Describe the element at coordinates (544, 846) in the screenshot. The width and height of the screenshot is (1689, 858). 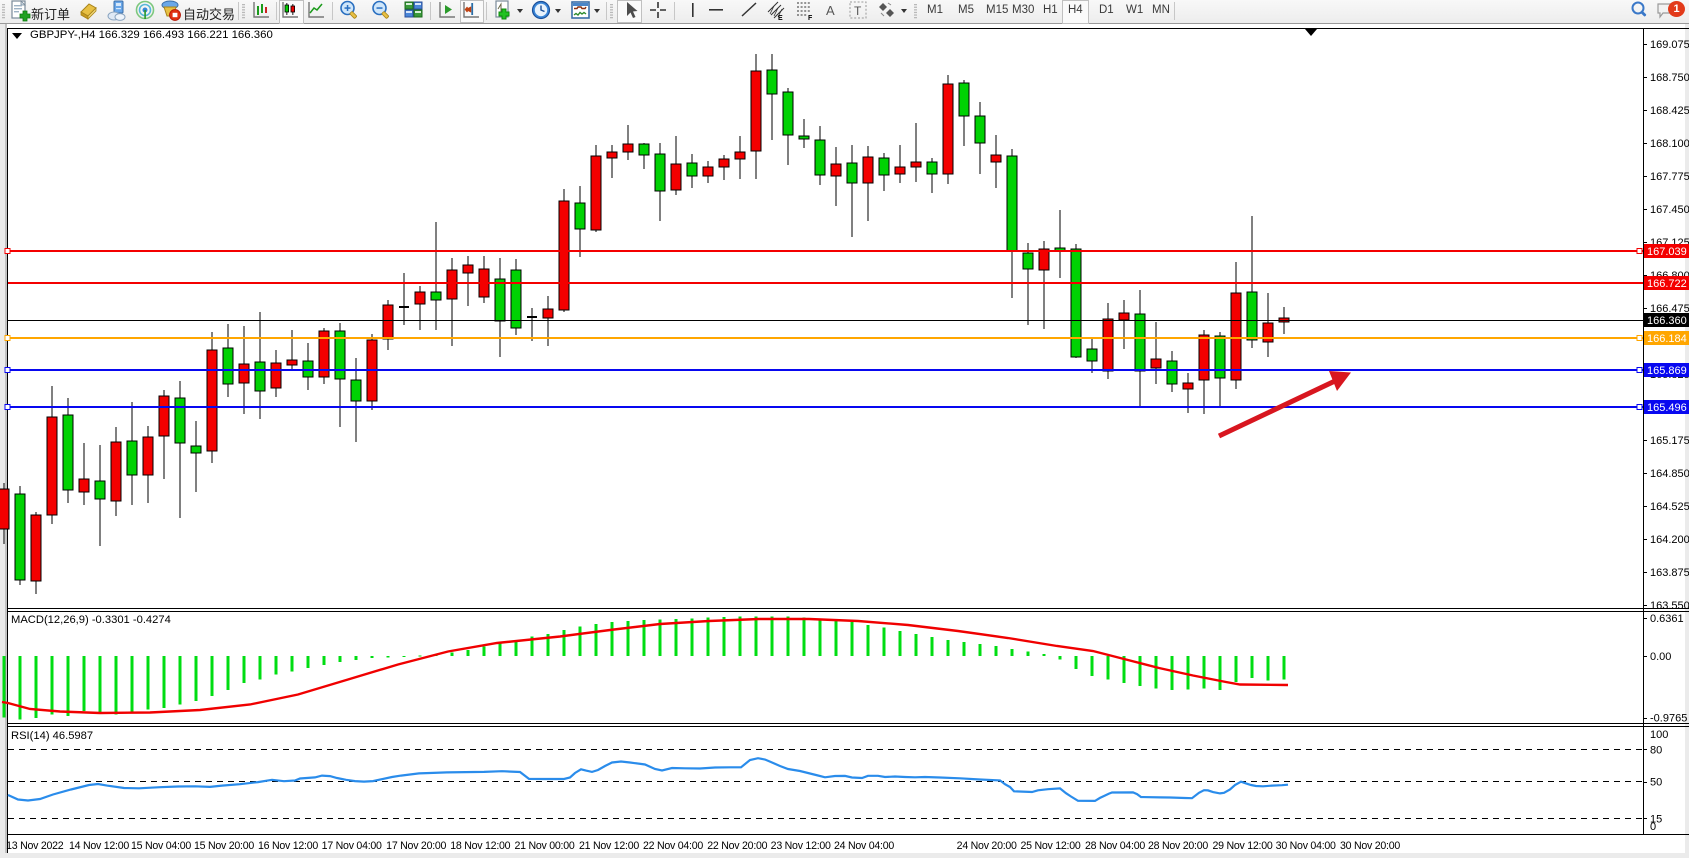
I see `svg-text: 21 Nov 00:00` at that location.